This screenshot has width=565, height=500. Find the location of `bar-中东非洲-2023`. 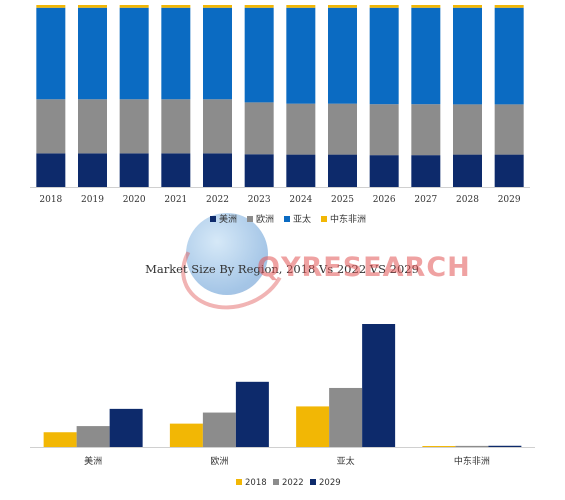

bar-中东非洲-2023 is located at coordinates (259, 6).